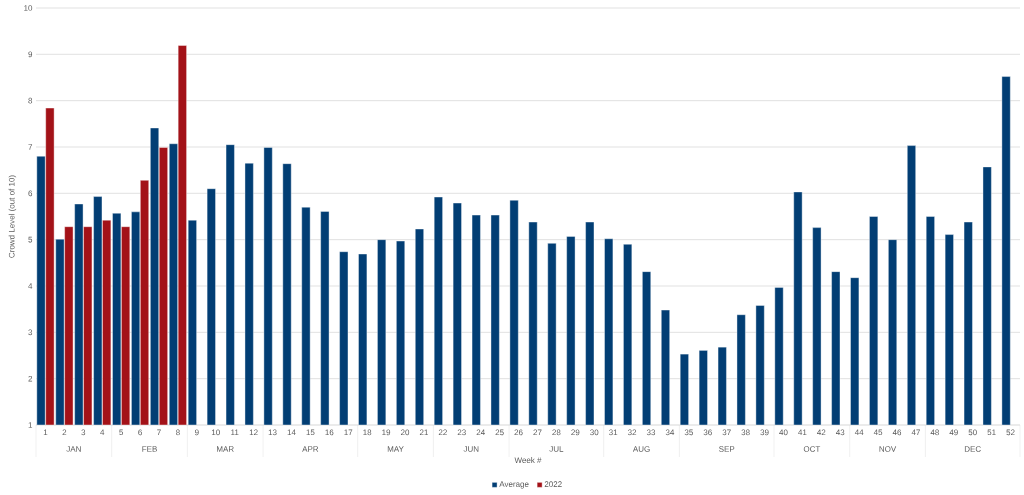 The height and width of the screenshot is (495, 1024). I want to click on x-tick-label: 36, so click(707, 432).